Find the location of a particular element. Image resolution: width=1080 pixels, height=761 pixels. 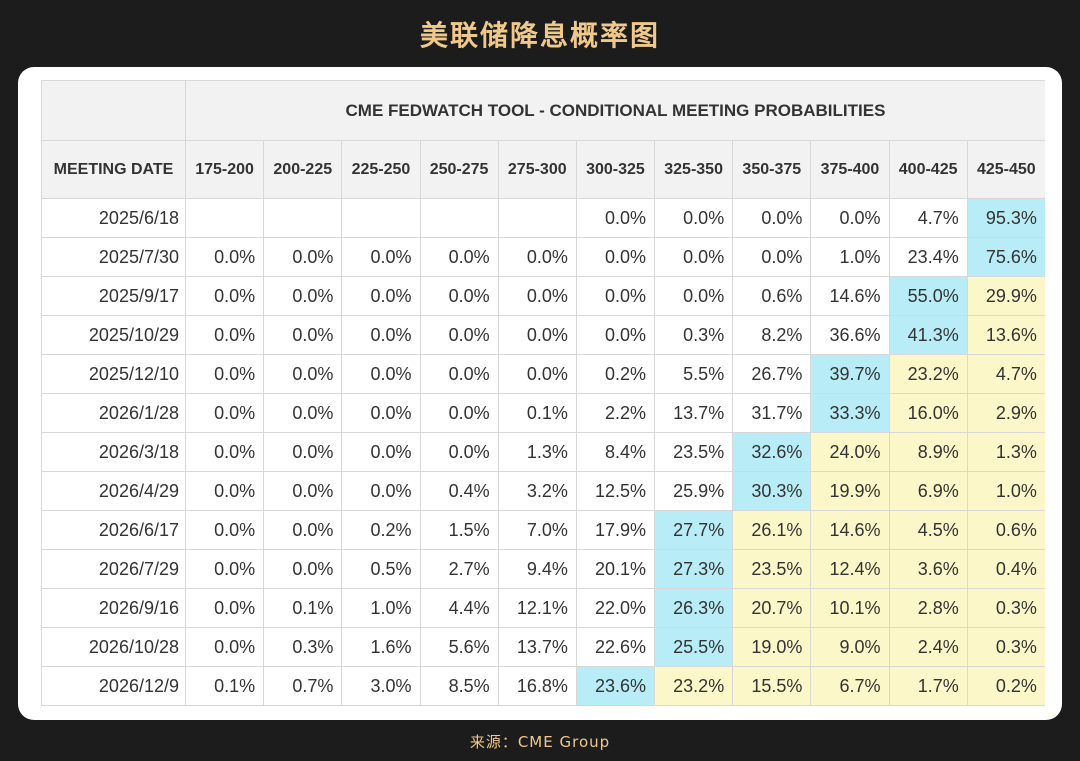

meeting-date-cell: 2025/12/10 is located at coordinates (113, 374).